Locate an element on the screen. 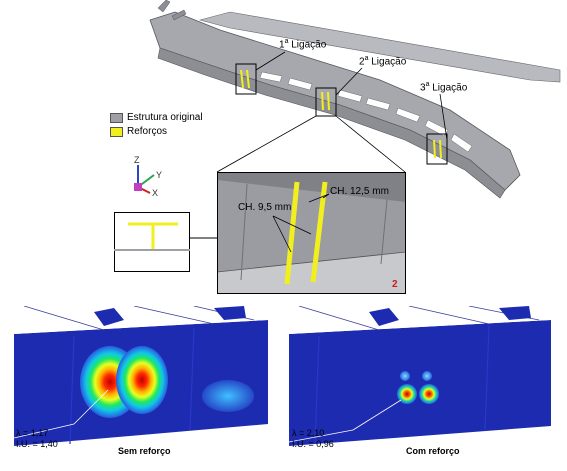 The height and width of the screenshot is (471, 567). legend-swatch-reinforcements is located at coordinates (116, 131).